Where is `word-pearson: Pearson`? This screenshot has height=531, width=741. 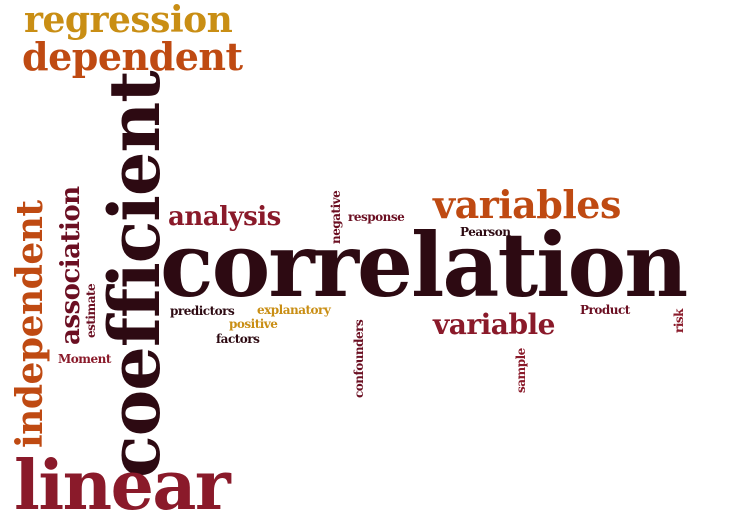
word-pearson: Pearson is located at coordinates (485, 232).